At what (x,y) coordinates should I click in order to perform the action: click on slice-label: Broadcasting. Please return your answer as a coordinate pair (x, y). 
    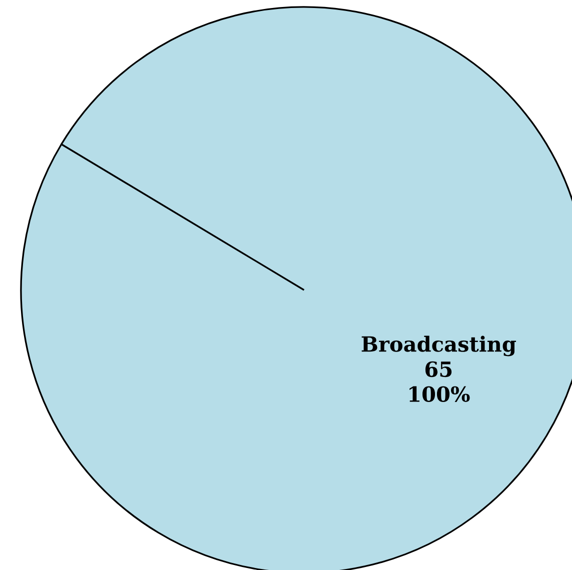
    Looking at the image, I should click on (439, 346).